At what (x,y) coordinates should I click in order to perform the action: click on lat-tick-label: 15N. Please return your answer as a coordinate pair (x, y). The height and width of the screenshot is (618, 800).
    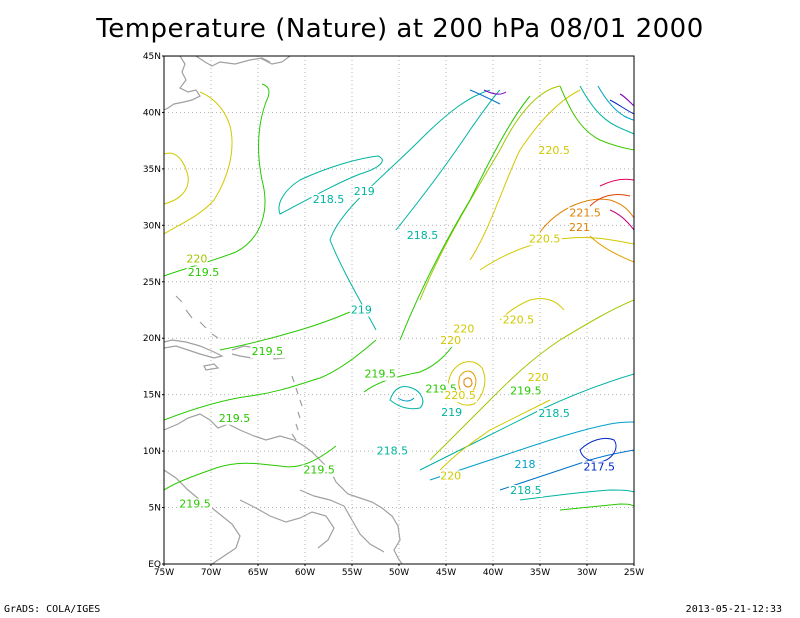
    Looking at the image, I should click on (152, 396).